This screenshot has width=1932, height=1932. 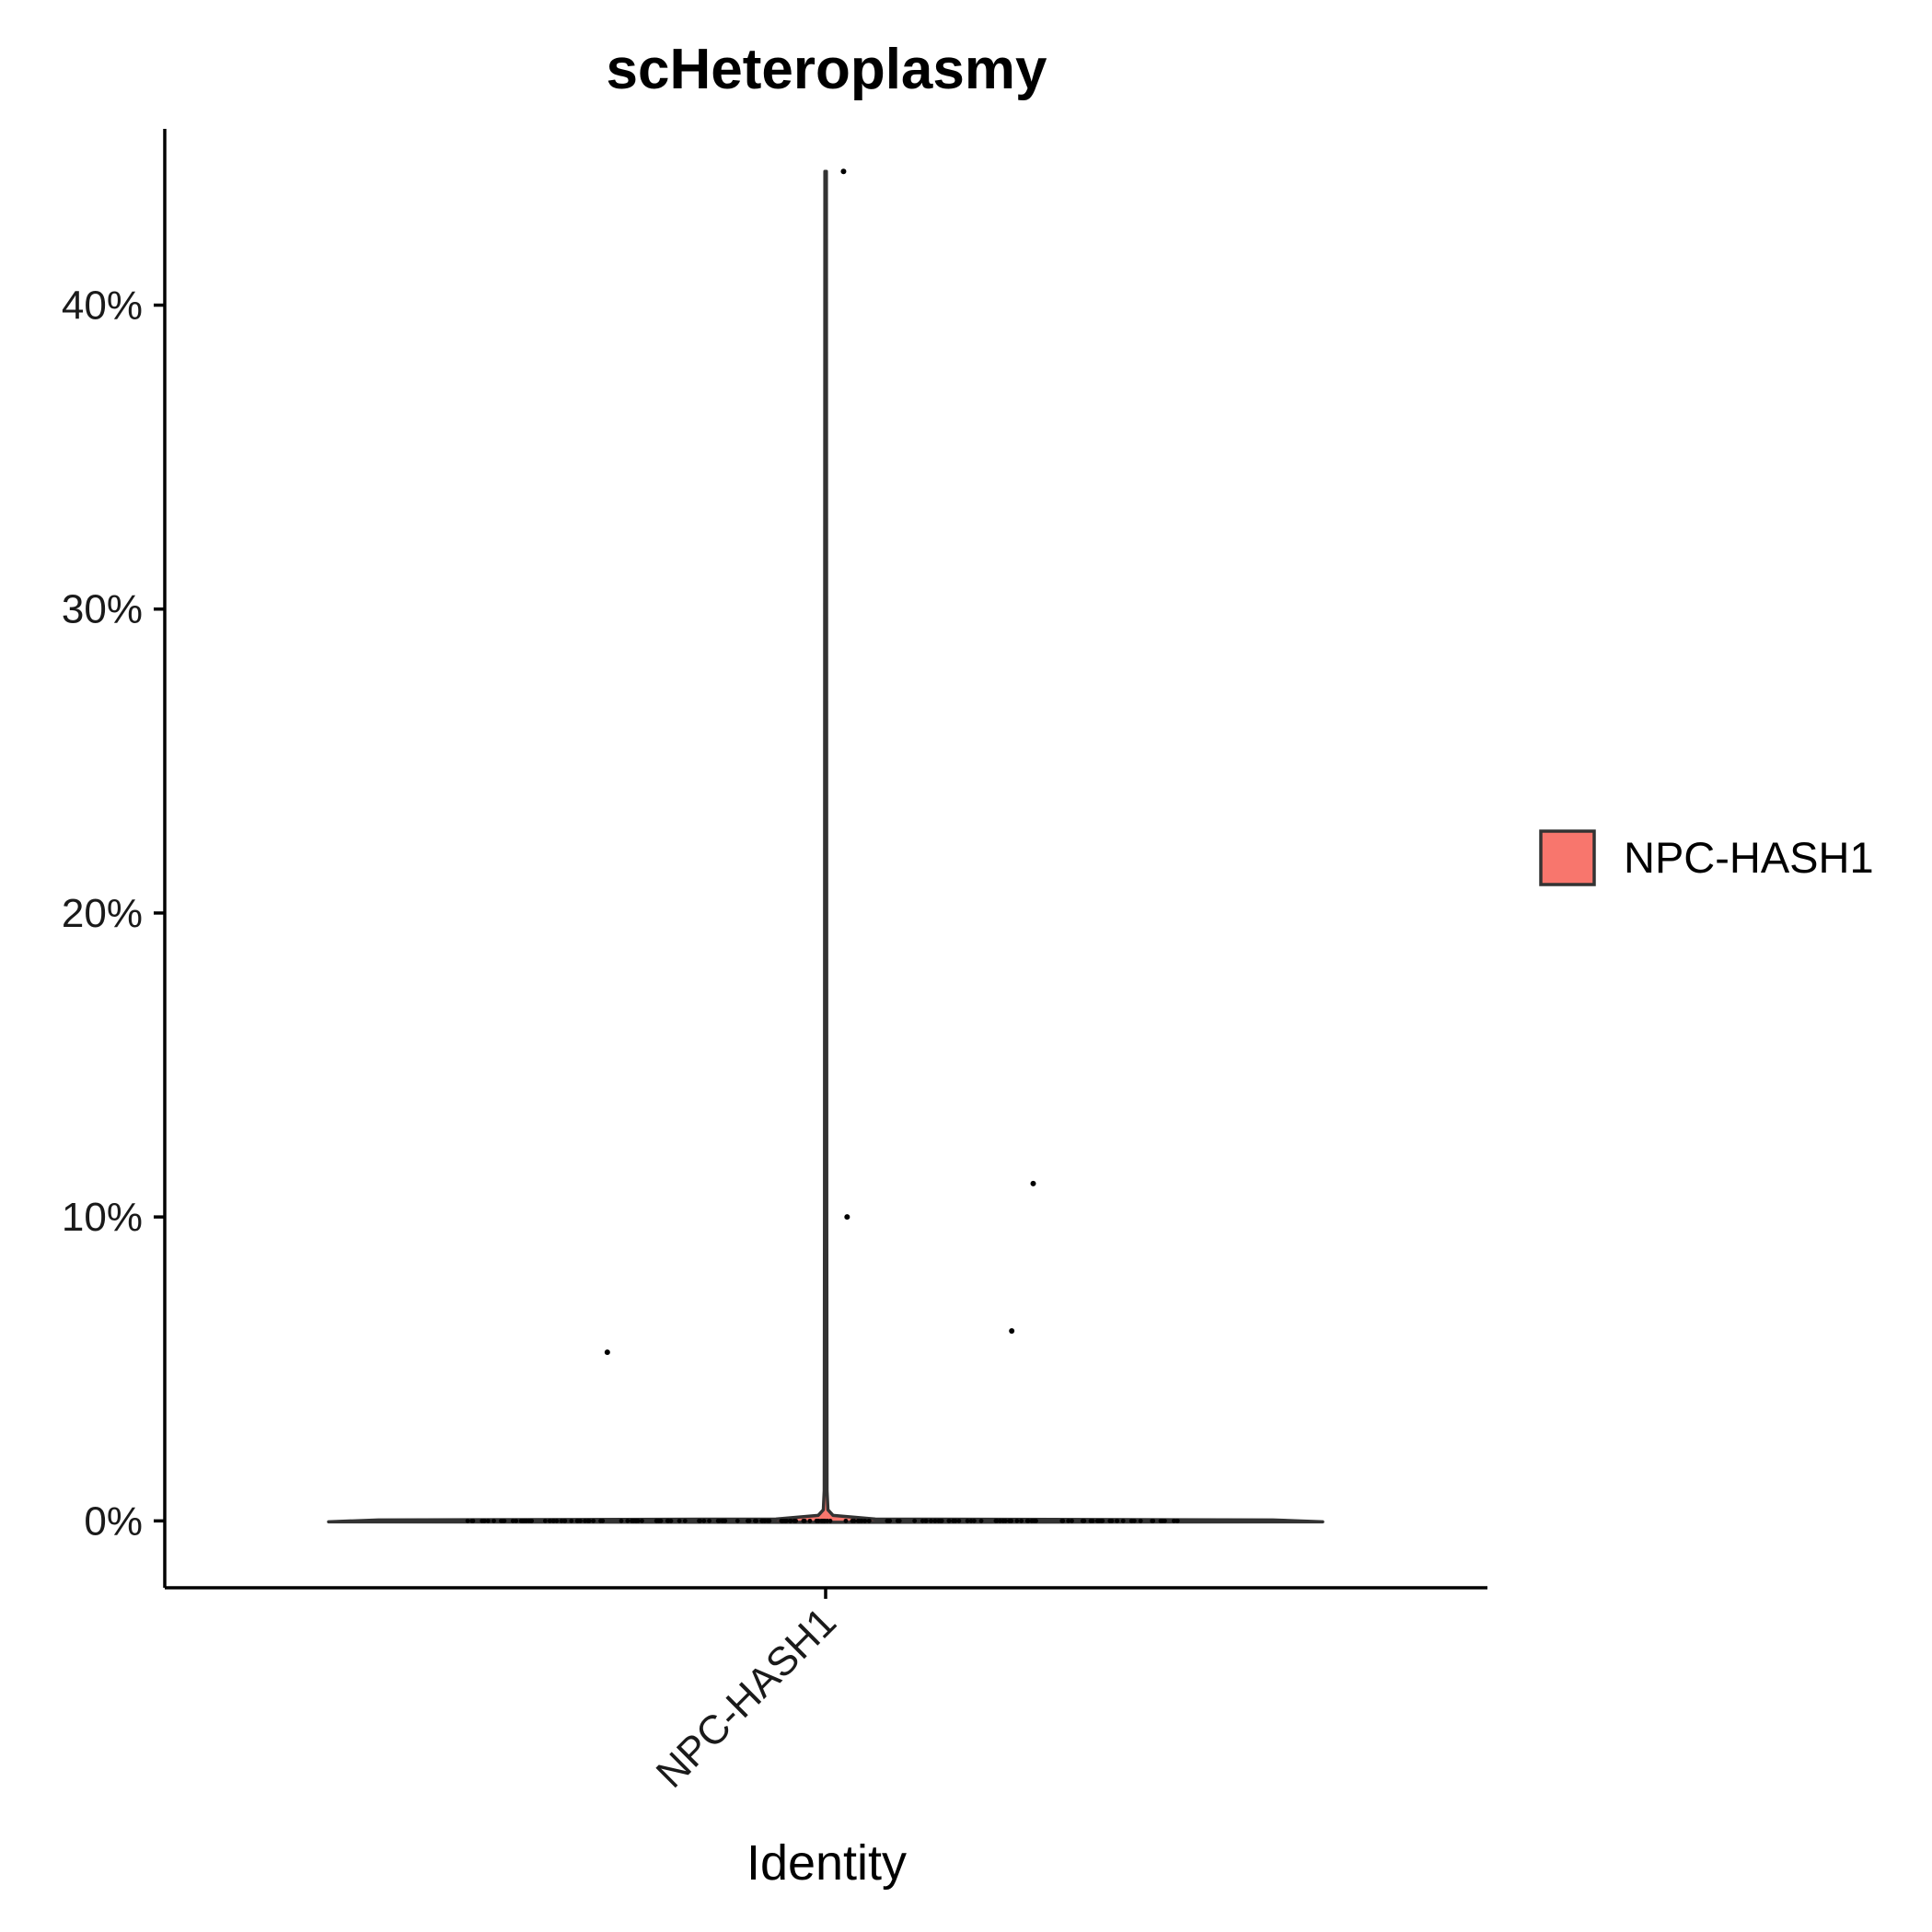 I want to click on x-axis-ticks: NPC-HASH1, so click(x=747, y=1693).